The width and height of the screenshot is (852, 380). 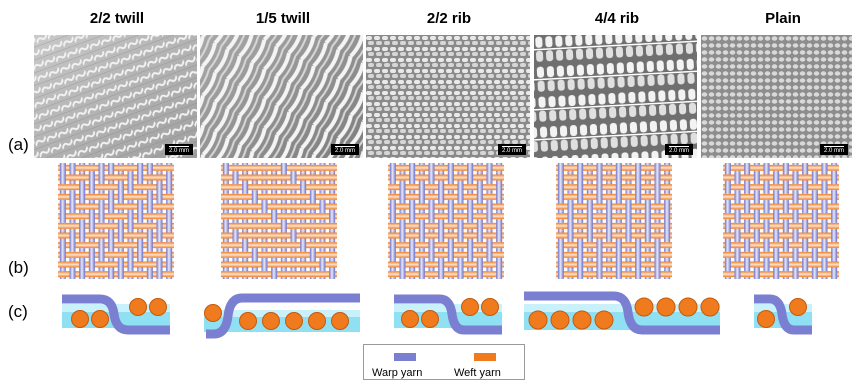 I want to click on scale-bar-5: 2.0 mm, so click(x=833, y=149).